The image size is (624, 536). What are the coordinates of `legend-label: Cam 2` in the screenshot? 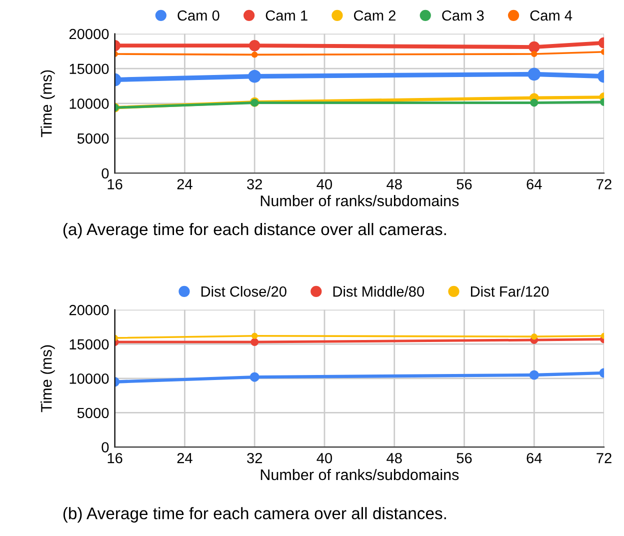 It's located at (375, 15).